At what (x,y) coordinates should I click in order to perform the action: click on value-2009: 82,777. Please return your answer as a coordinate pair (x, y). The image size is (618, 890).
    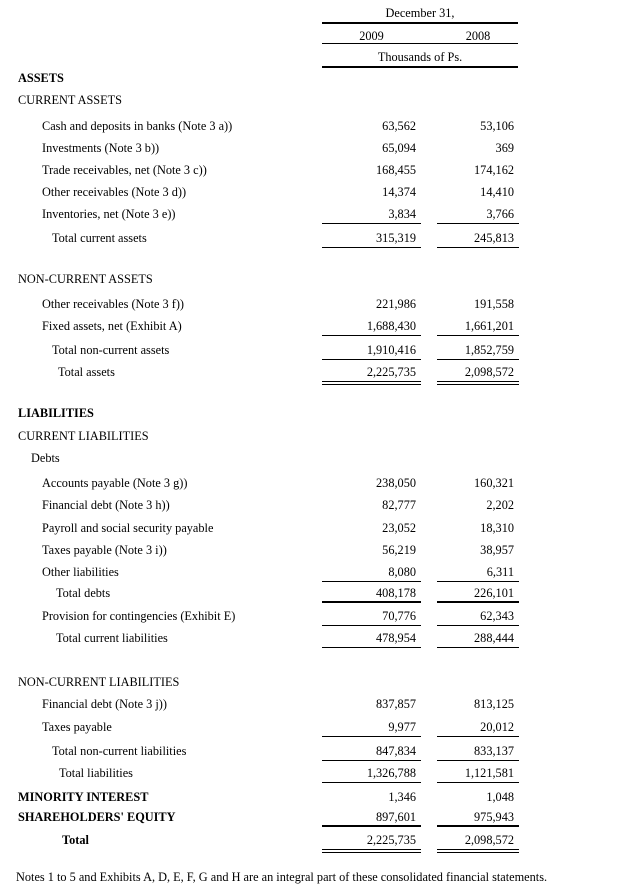
    Looking at the image, I should click on (399, 505).